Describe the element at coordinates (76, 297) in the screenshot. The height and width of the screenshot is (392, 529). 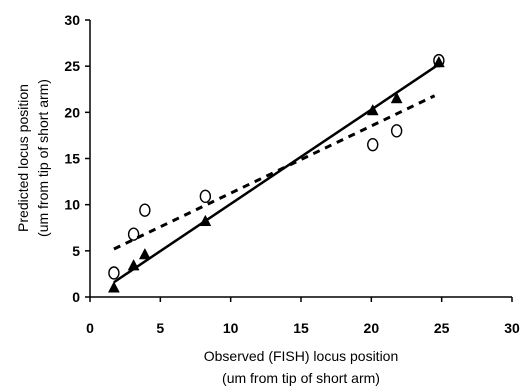
I see `y-tick-label: 0` at that location.